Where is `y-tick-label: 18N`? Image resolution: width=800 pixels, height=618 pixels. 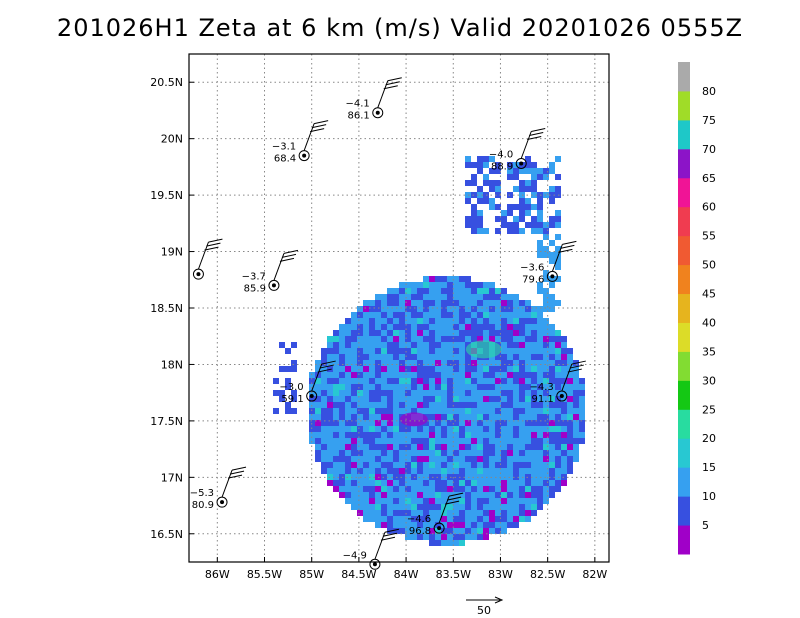 y-tick-label: 18N is located at coordinates (172, 364).